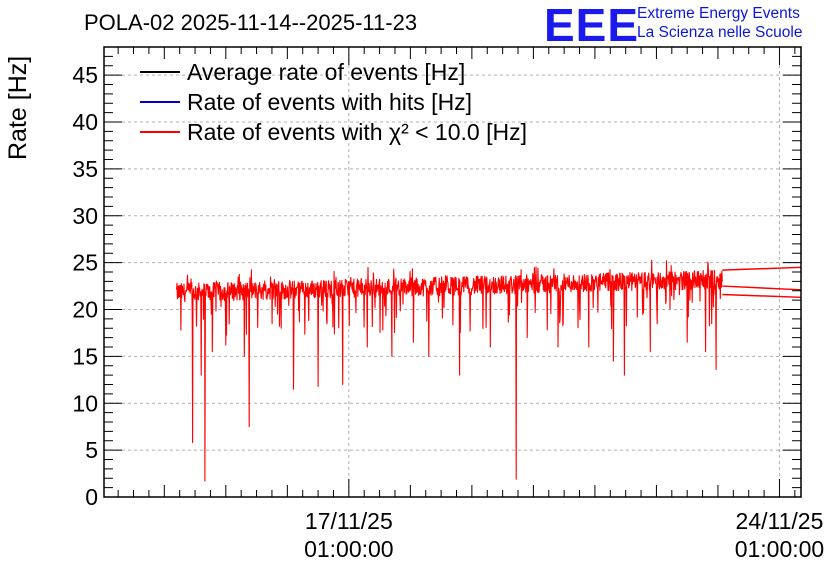 This screenshot has width=836, height=572. What do you see at coordinates (780, 521) in the screenshot?
I see `x-tick-label-date: 24/11/25` at bounding box center [780, 521].